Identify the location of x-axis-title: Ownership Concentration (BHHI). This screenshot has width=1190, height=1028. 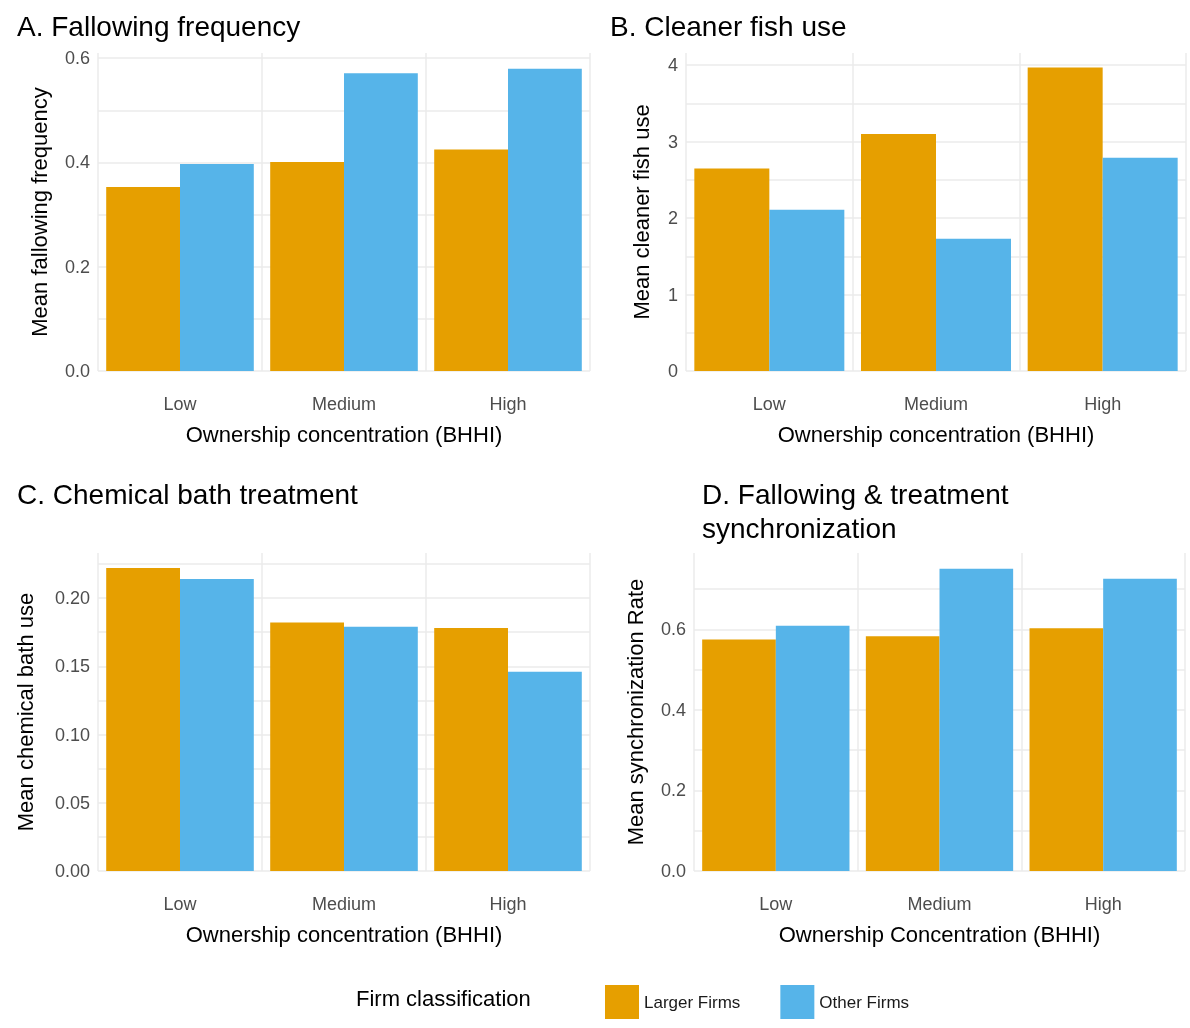
(939, 934).